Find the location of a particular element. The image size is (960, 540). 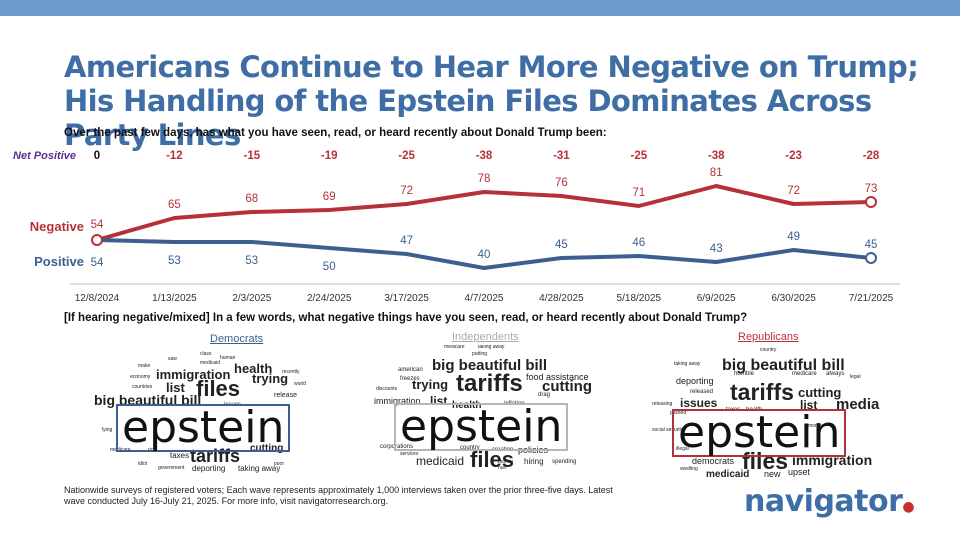

republicans-cloud-word: cutting is located at coordinates (820, 392).